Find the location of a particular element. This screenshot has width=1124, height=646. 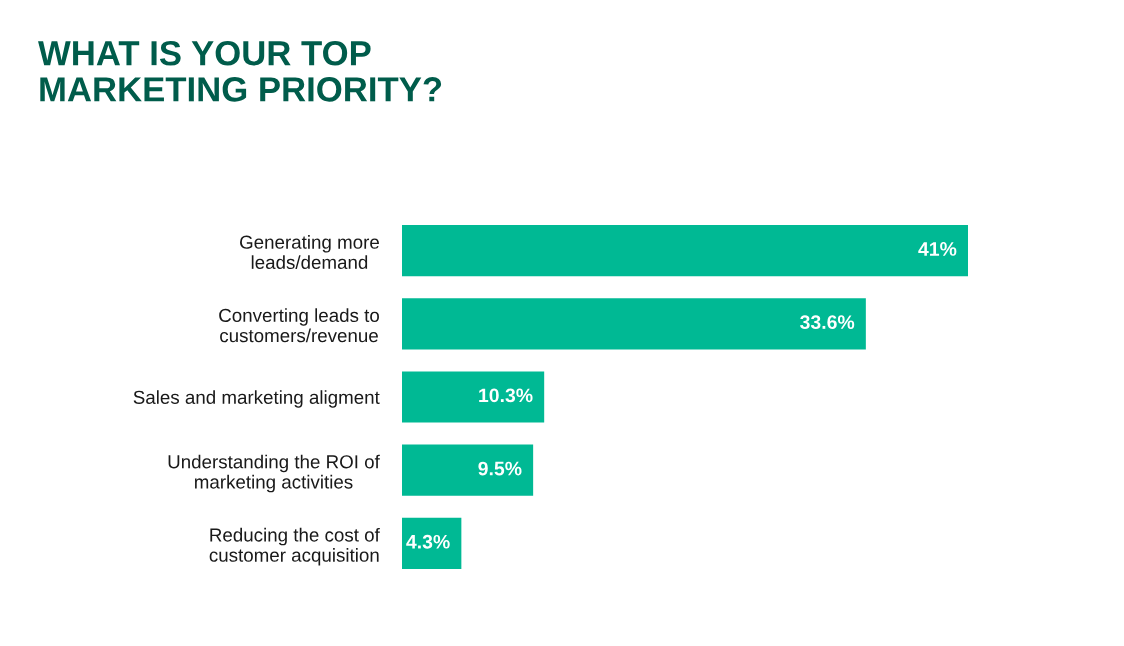

y-tick-label: Reducing the cost of customer acquisition is located at coordinates (294, 546).